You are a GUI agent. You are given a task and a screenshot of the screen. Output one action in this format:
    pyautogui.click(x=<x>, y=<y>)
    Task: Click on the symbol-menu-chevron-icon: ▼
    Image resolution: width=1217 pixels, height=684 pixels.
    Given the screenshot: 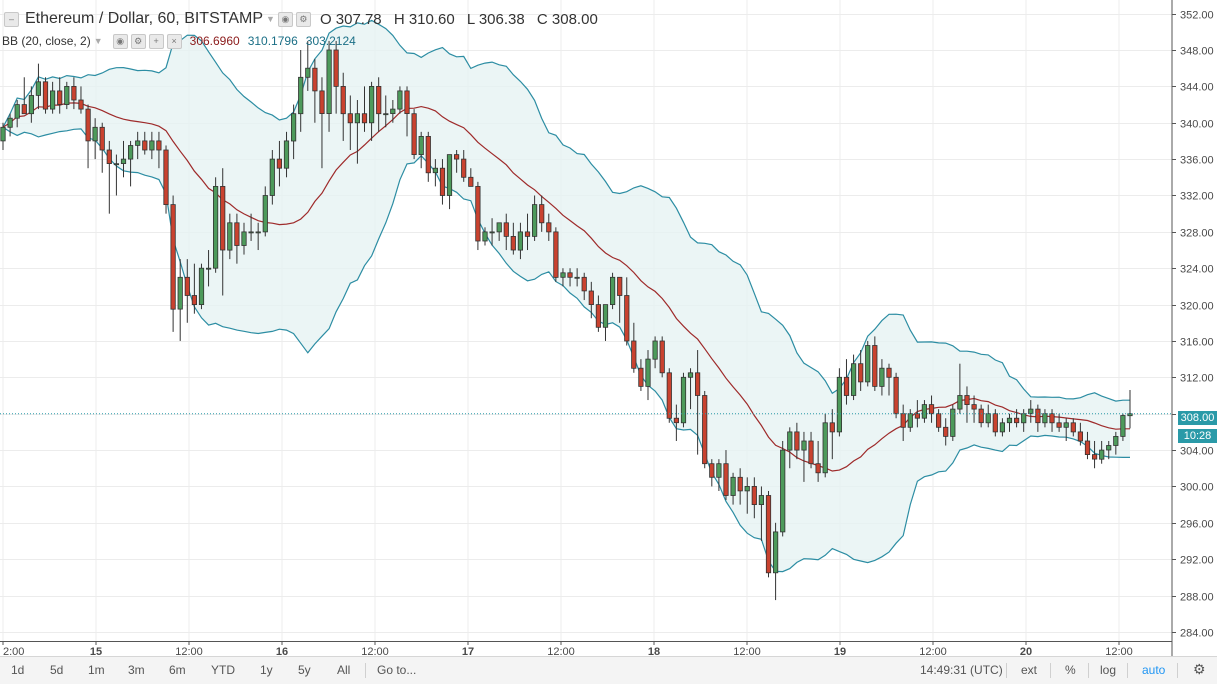 What is the action you would take?
    pyautogui.click(x=270, y=19)
    